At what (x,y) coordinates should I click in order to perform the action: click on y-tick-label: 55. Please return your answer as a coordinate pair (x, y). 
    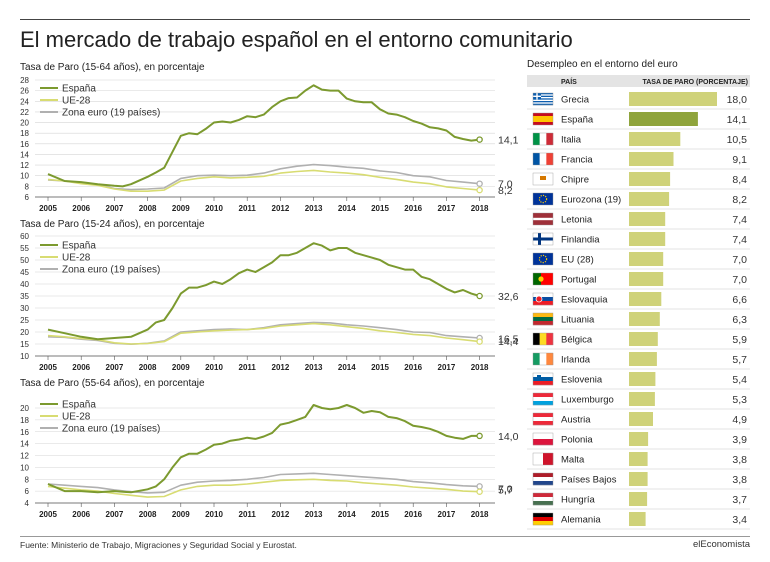
    Looking at the image, I should click on (24, 248).